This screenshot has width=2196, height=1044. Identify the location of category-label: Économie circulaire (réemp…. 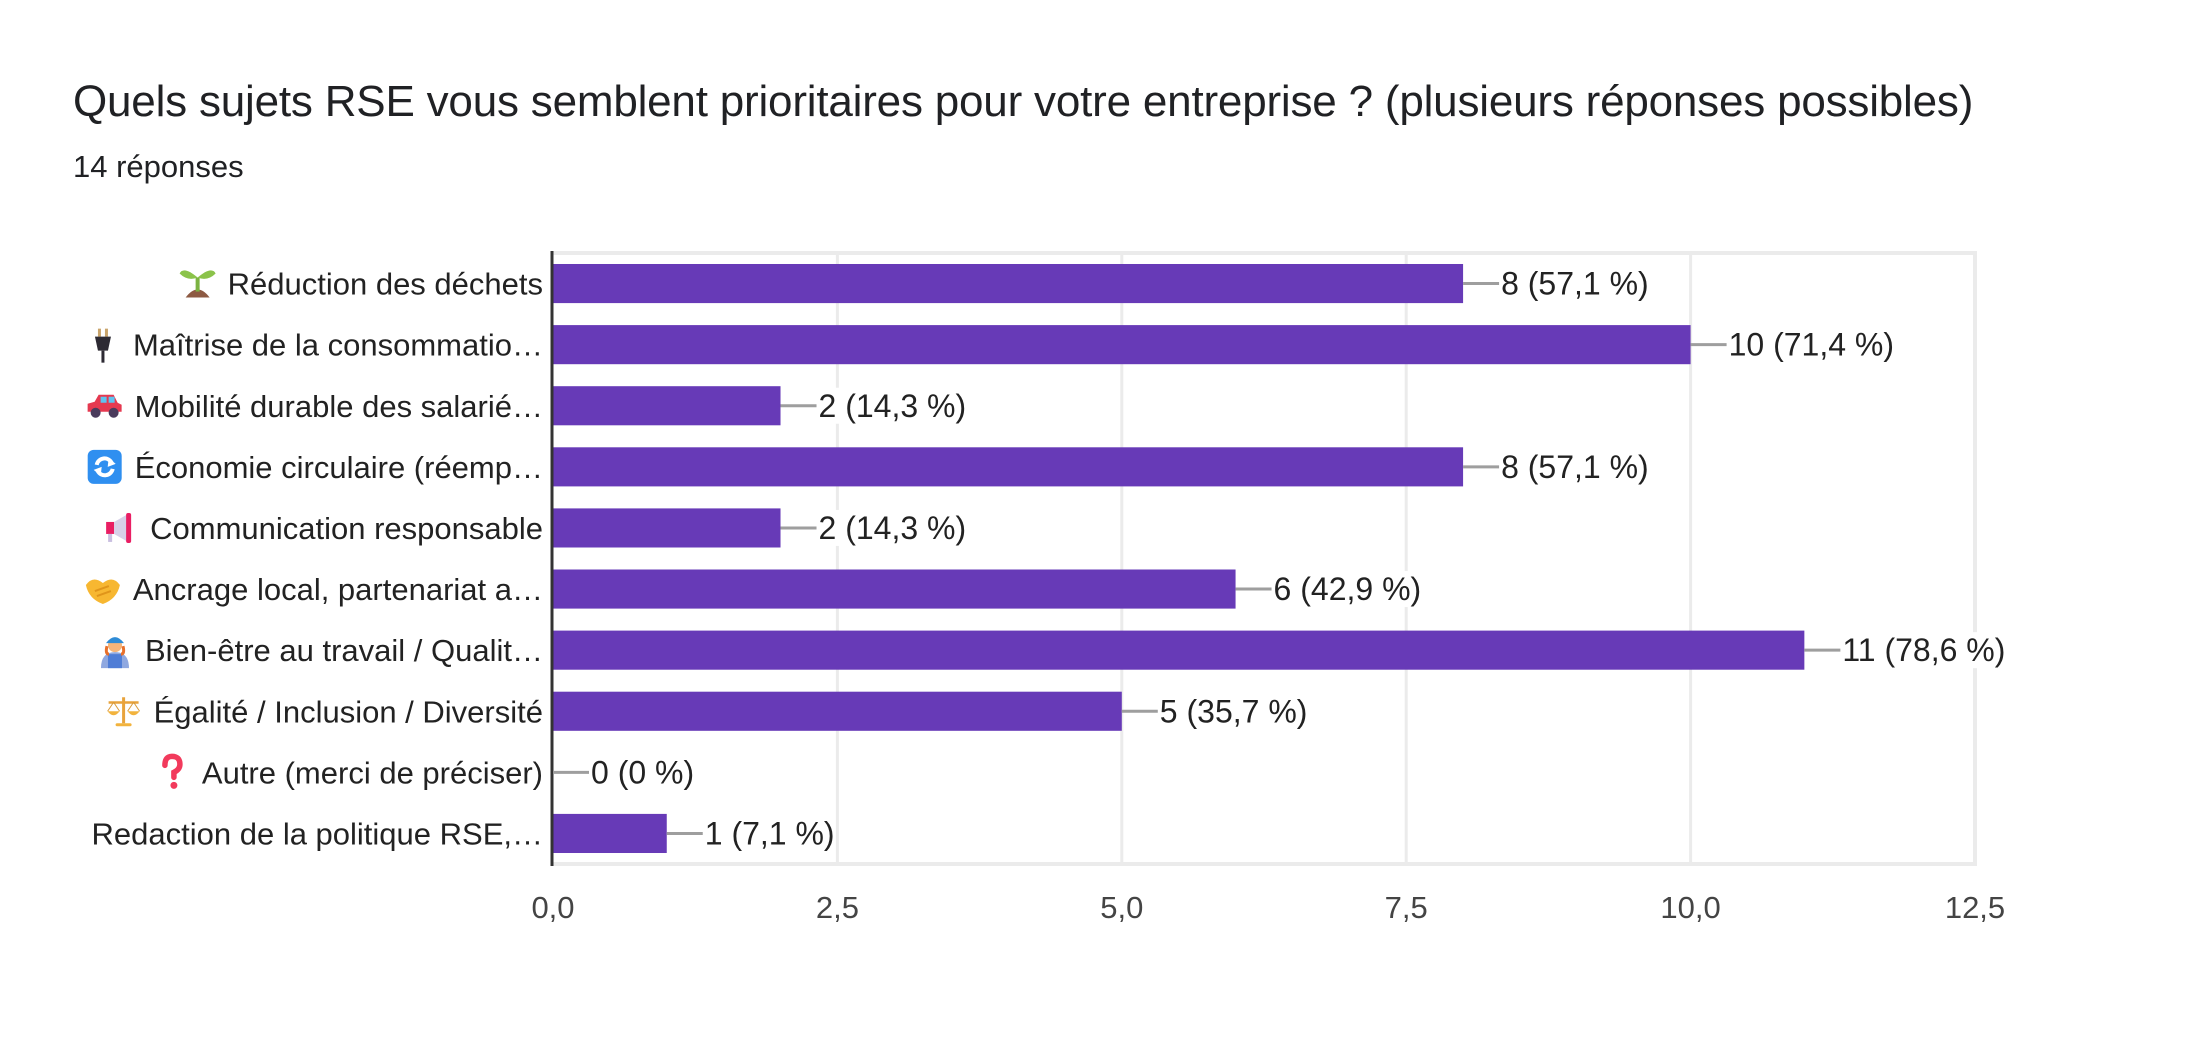
(339, 467).